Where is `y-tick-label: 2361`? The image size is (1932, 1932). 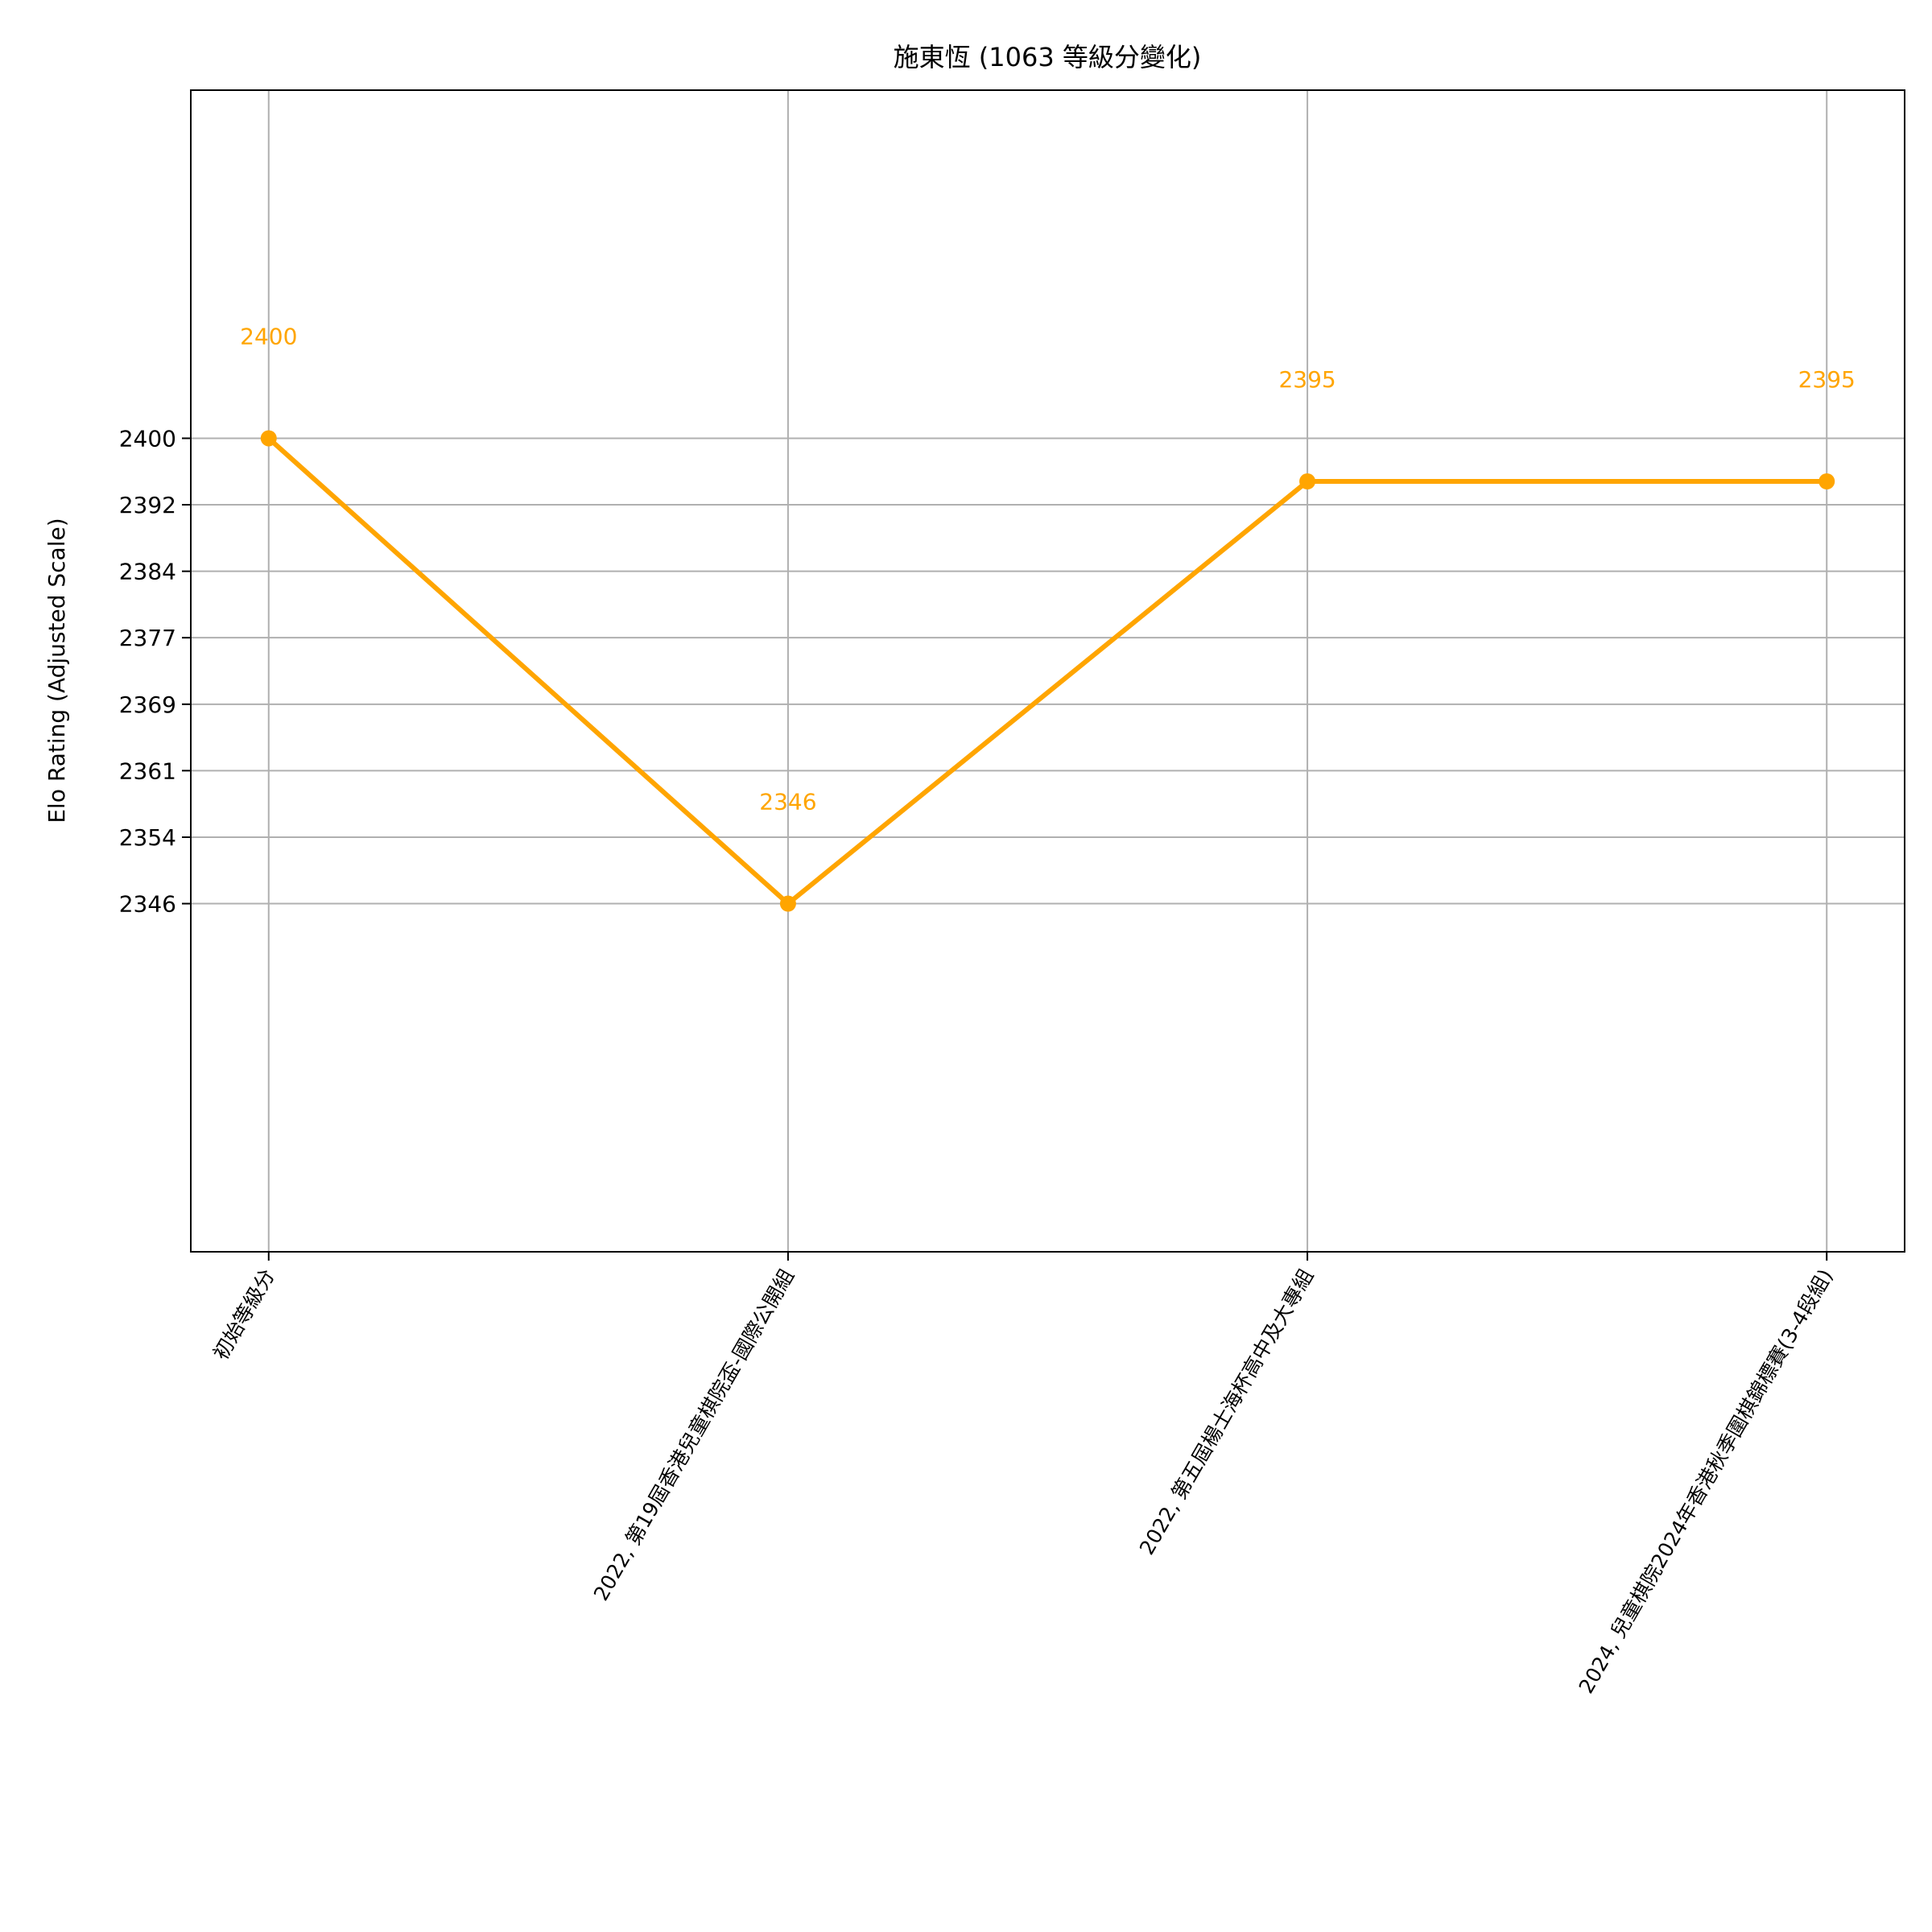
y-tick-label: 2361 is located at coordinates (147, 771).